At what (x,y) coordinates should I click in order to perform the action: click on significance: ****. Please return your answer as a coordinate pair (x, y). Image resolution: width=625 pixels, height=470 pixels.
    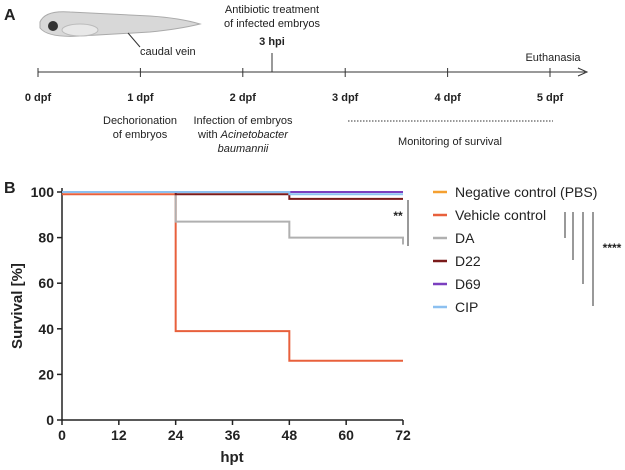
    Looking at the image, I should click on (612, 248).